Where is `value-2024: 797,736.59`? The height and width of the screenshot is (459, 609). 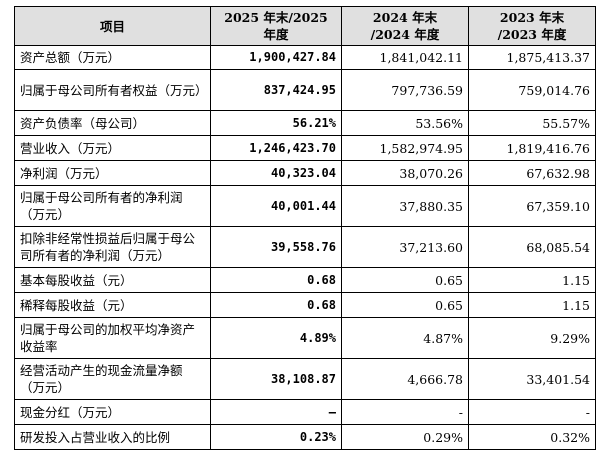
value-2024: 797,736.59 is located at coordinates (405, 90).